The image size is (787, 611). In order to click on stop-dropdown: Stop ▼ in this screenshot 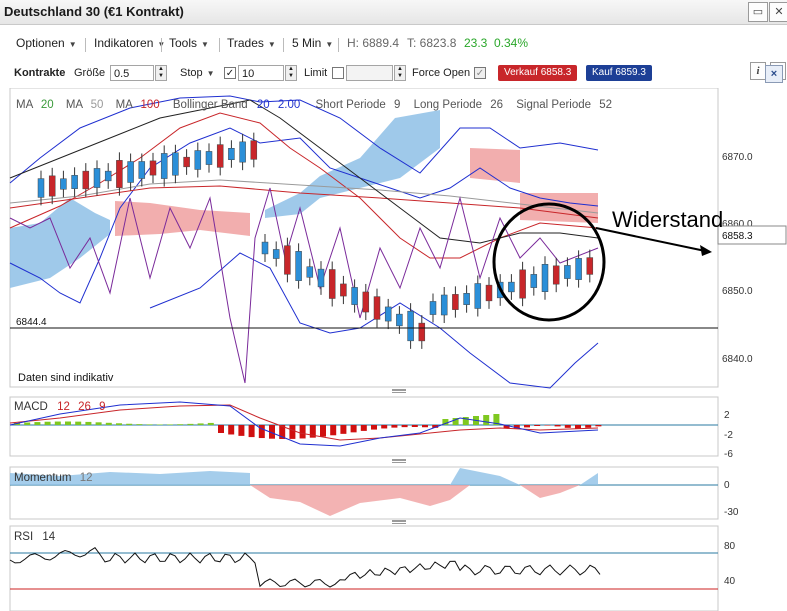, I will do `click(197, 73)`.